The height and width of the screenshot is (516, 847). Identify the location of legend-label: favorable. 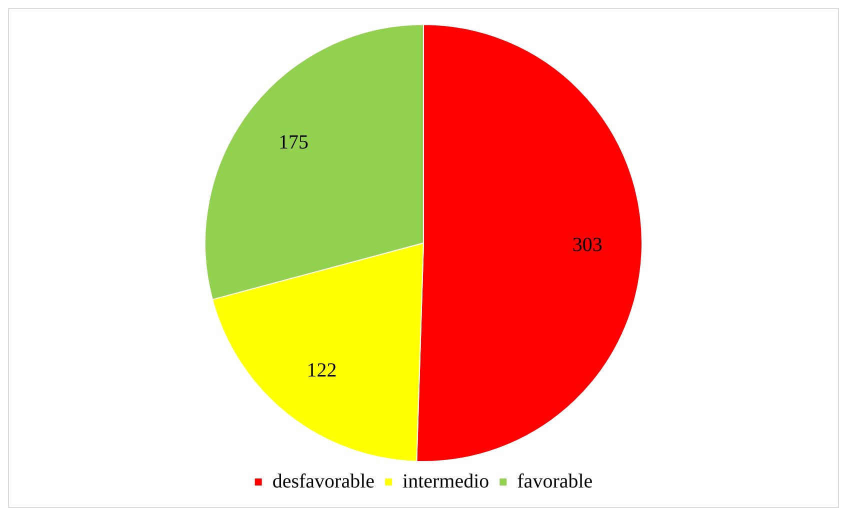
(555, 481).